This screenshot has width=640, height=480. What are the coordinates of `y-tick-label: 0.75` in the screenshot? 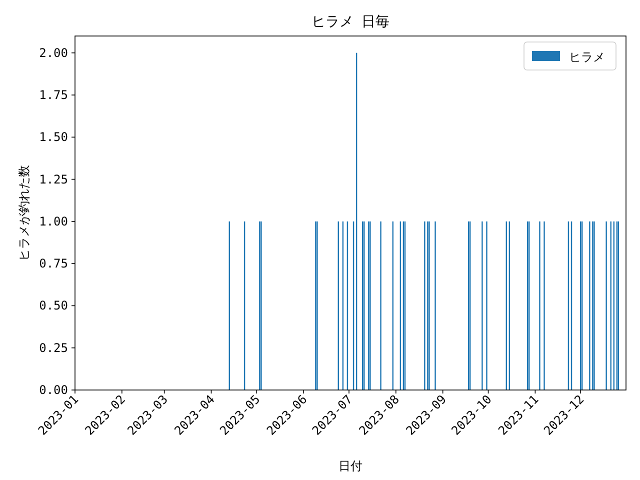 It's located at (53, 263).